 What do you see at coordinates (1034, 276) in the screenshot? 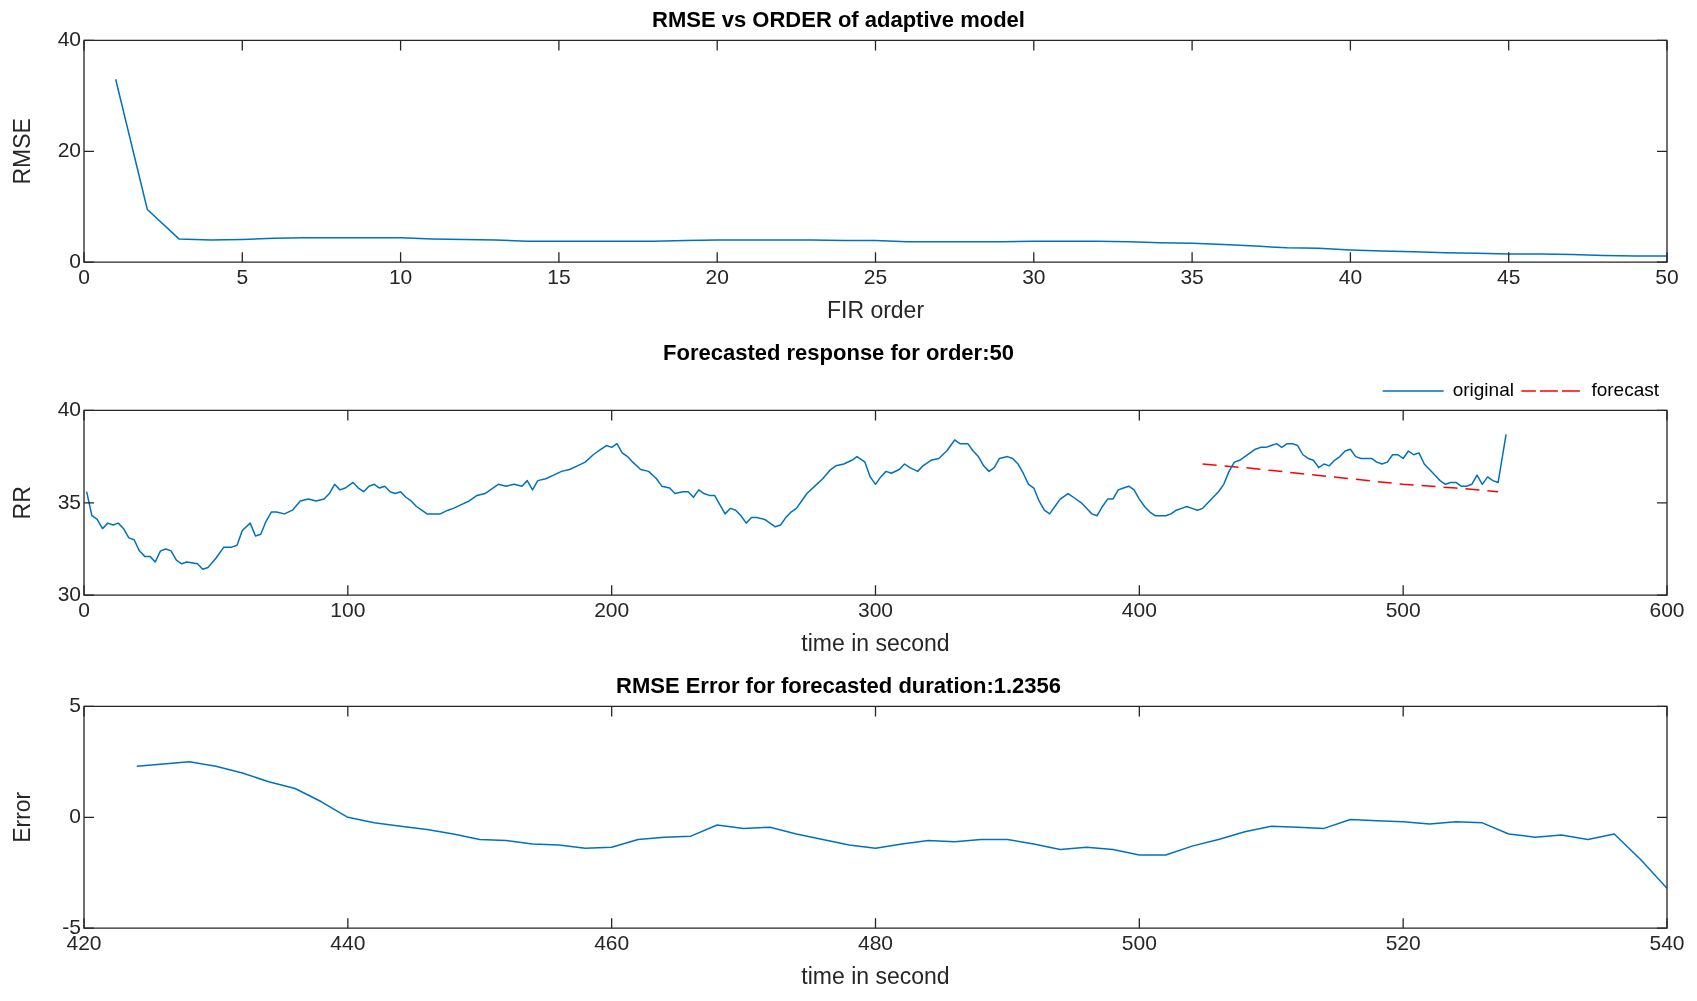
I see `x-tick-label: 30` at bounding box center [1034, 276].